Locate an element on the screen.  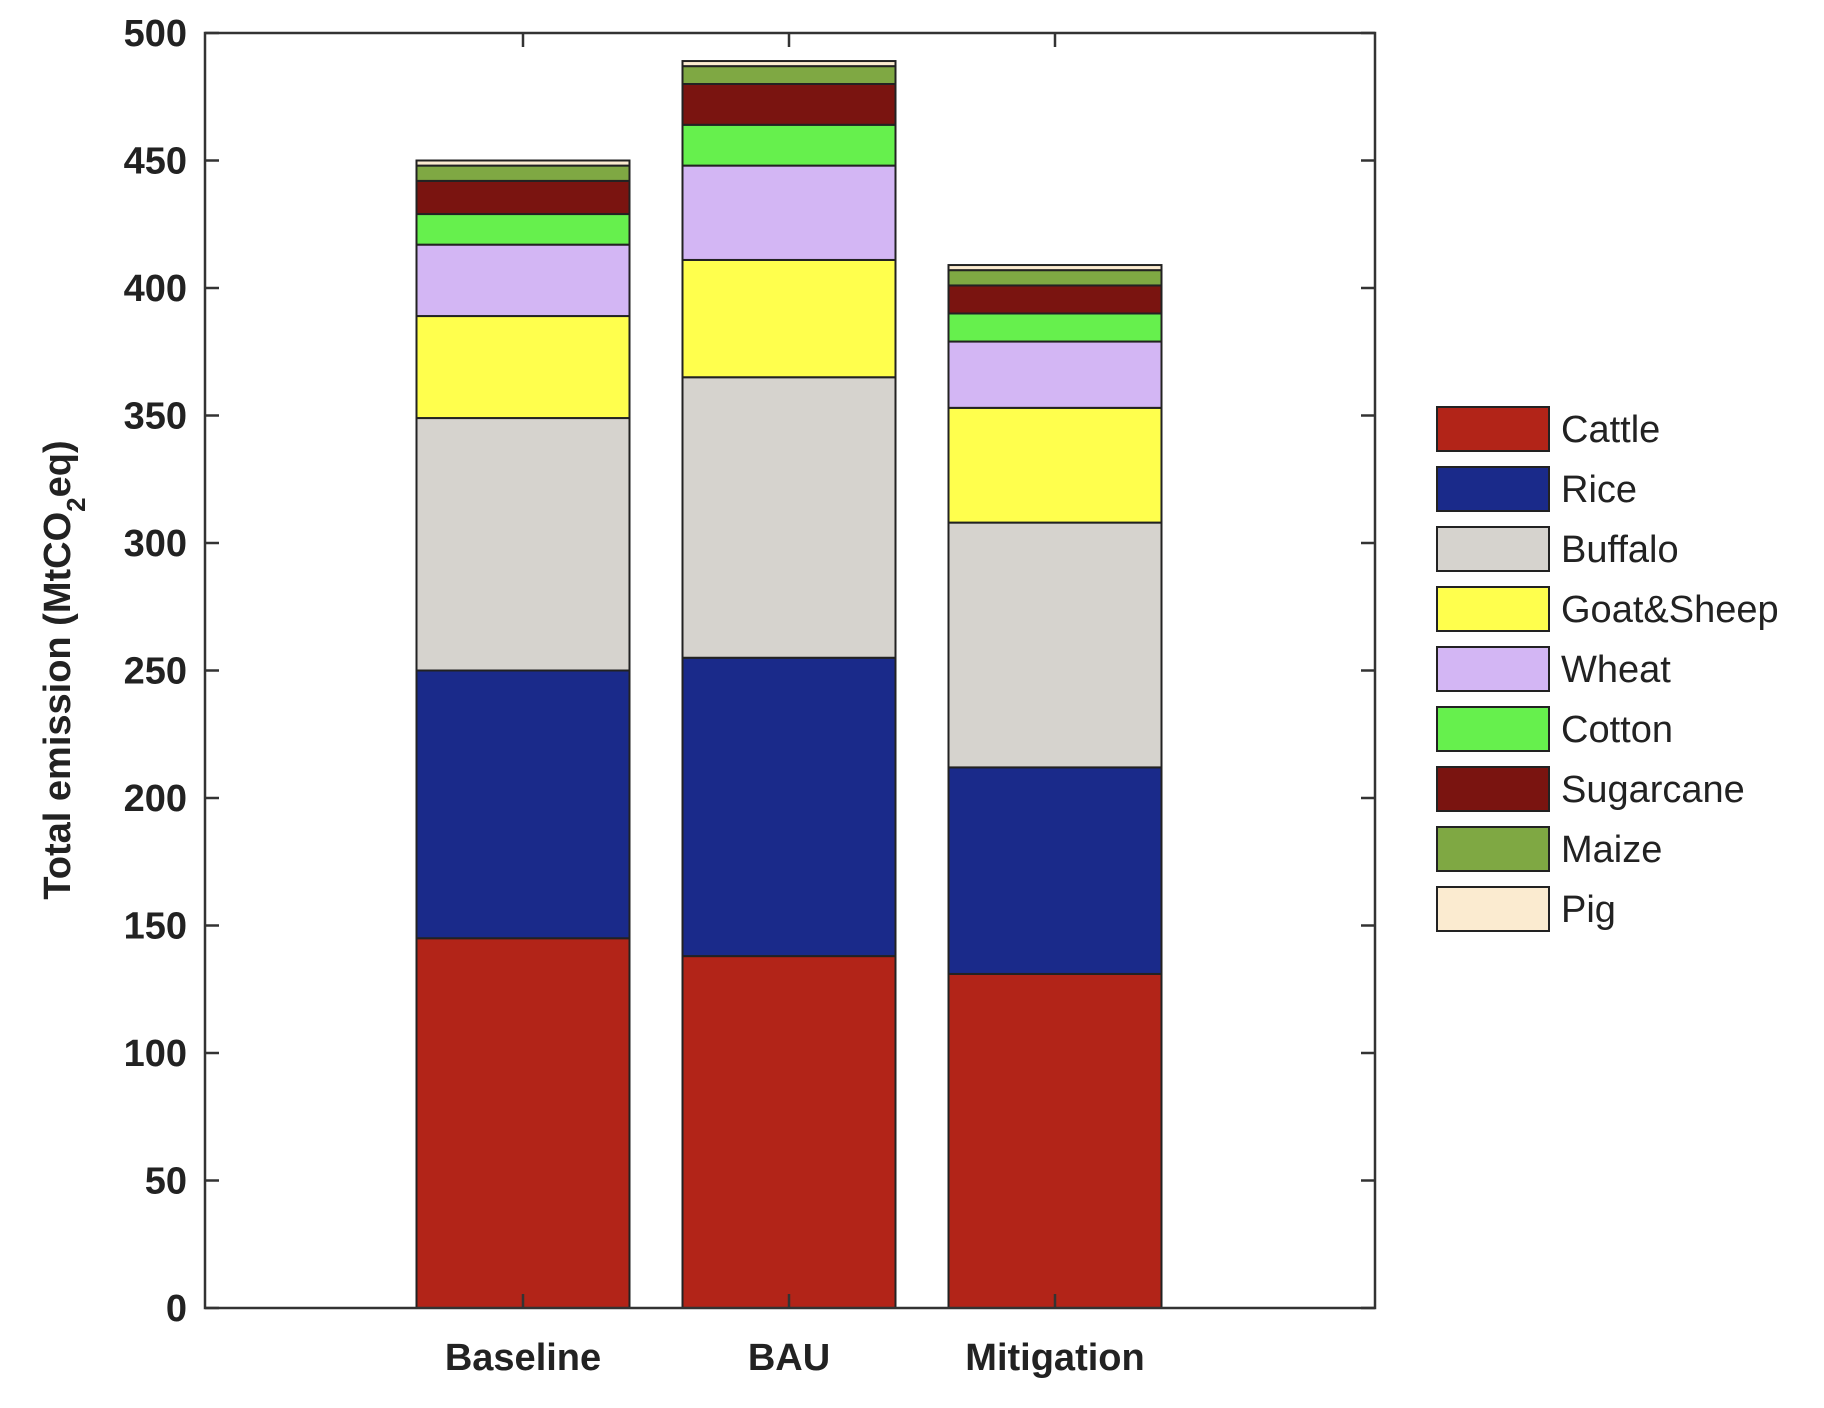
bar-segment-baseline-wheat is located at coordinates (523, 280).